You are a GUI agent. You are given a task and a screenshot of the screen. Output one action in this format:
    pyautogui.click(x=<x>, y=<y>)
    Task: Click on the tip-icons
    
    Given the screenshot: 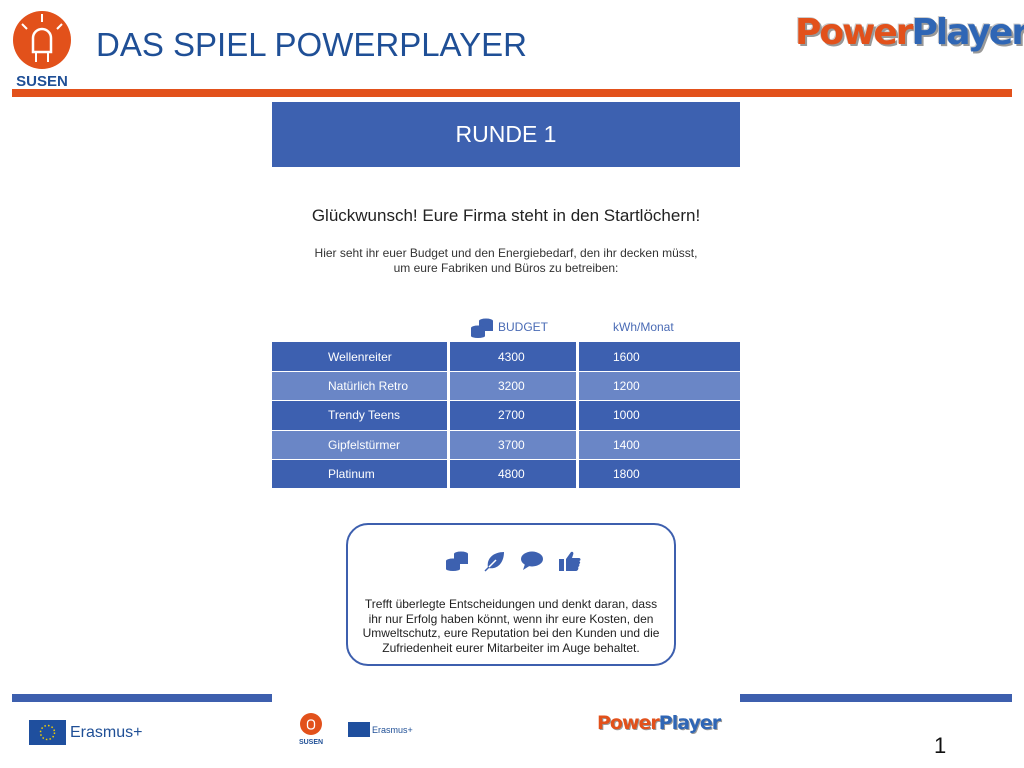 What is the action you would take?
    pyautogui.click(x=514, y=561)
    